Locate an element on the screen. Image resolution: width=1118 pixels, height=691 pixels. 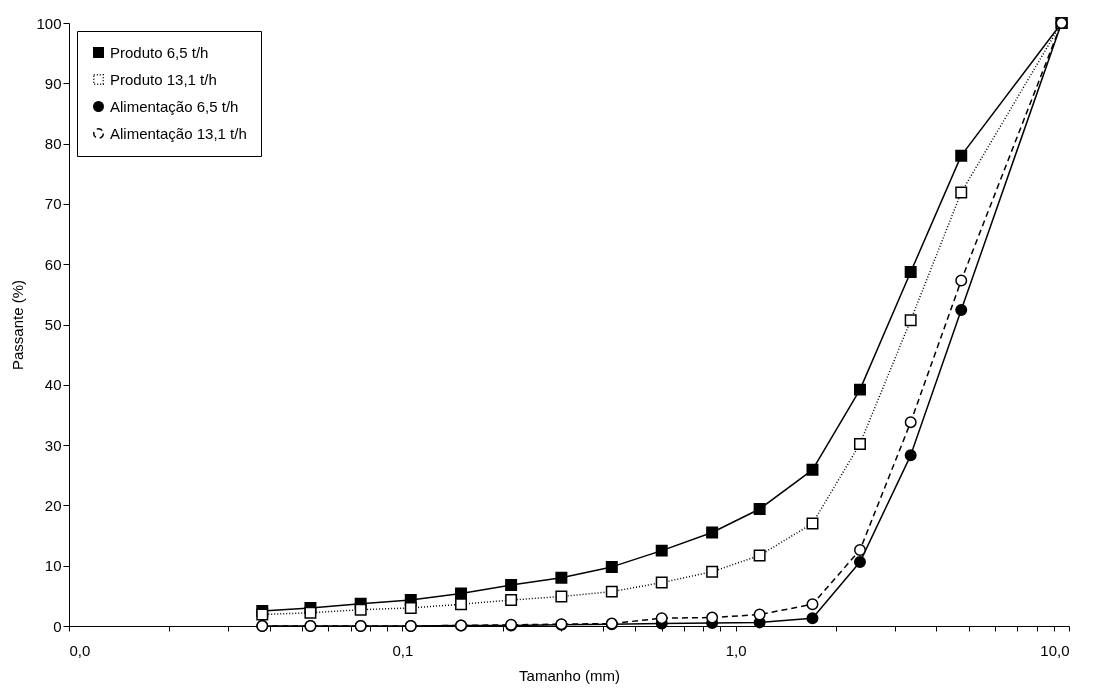
y-tick-label: 70 is located at coordinates (53, 204).